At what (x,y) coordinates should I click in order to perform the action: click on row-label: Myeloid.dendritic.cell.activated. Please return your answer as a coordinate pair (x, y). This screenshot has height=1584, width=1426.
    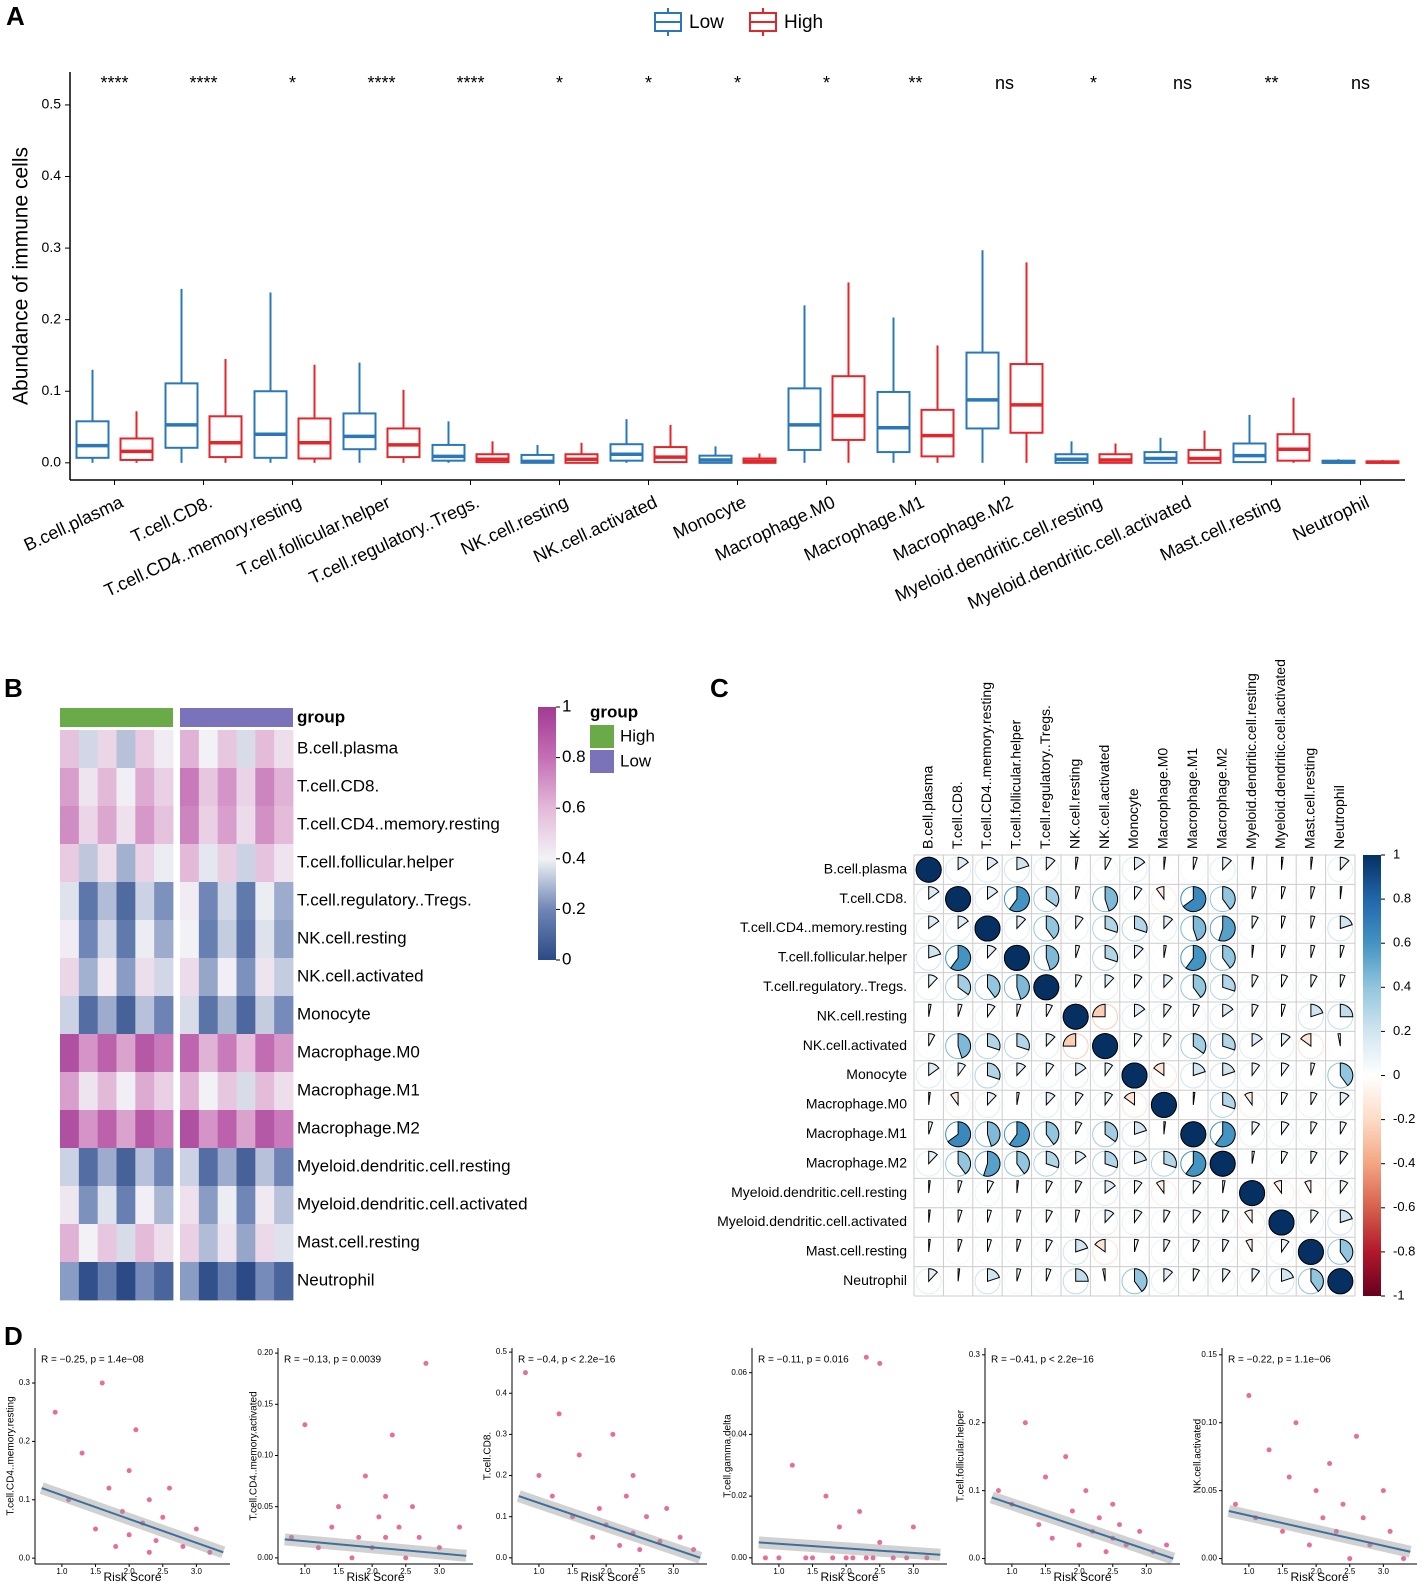
    Looking at the image, I should click on (812, 1221).